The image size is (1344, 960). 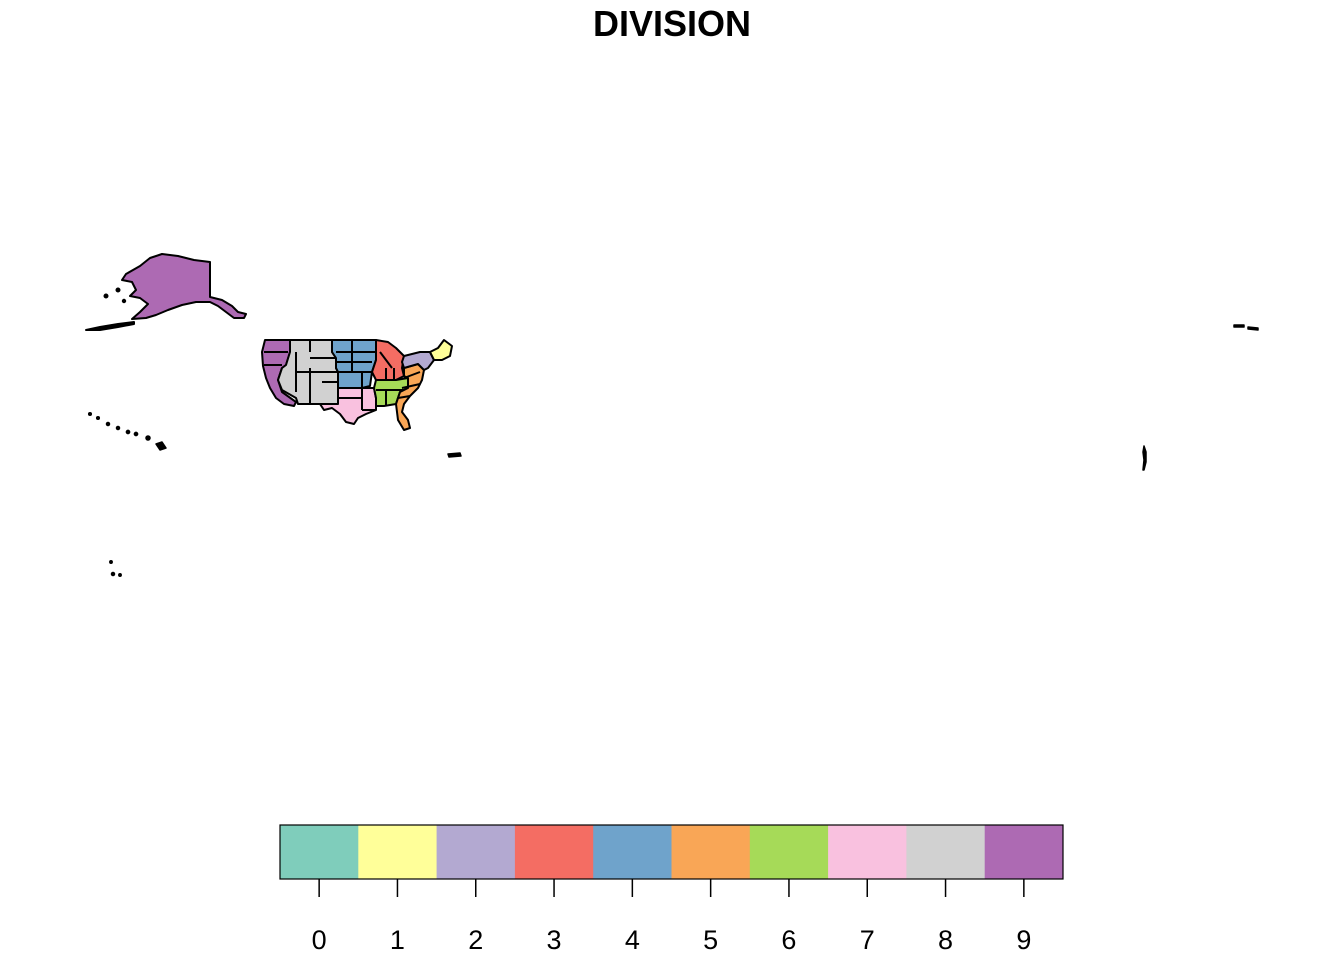 I want to click on region-new-england, so click(x=441, y=350).